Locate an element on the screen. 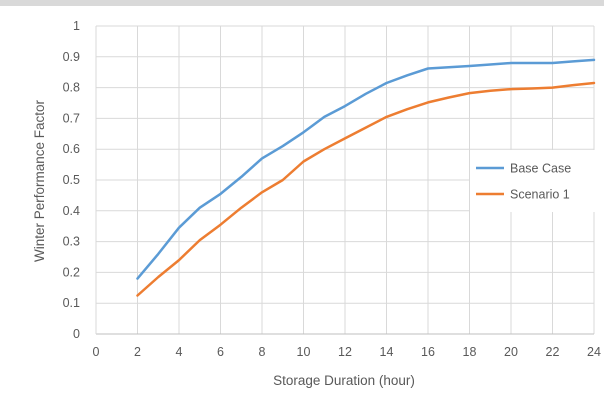  x-tick-label: 12 is located at coordinates (345, 352).